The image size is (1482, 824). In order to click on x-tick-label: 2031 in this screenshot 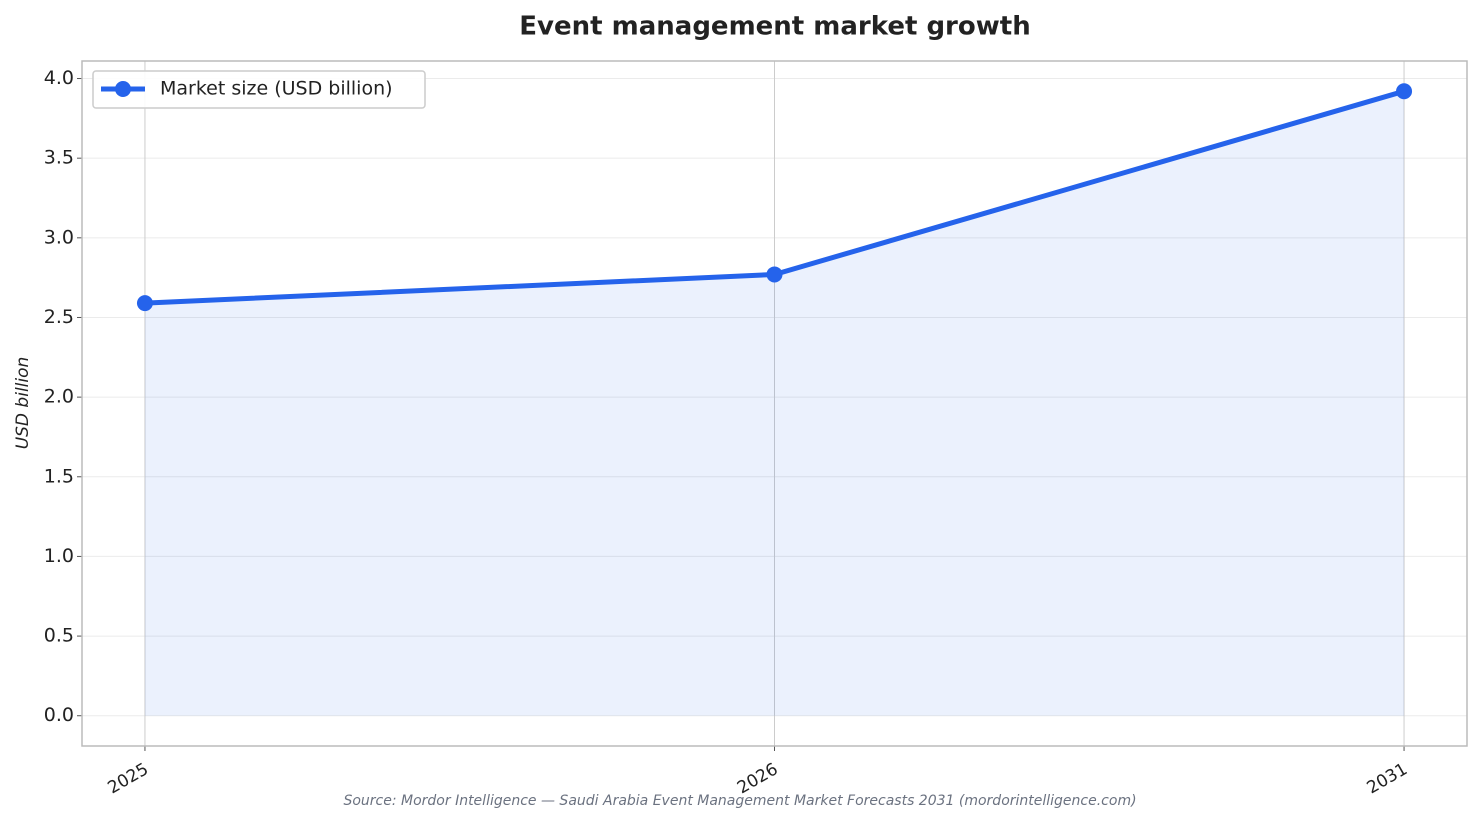, I will do `click(1387, 778)`.